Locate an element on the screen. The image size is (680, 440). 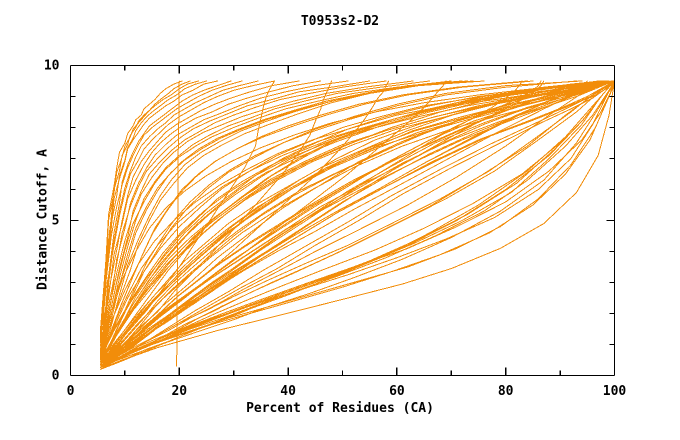
y-axis-label: Distance Cutoff, A is located at coordinates (43, 219).